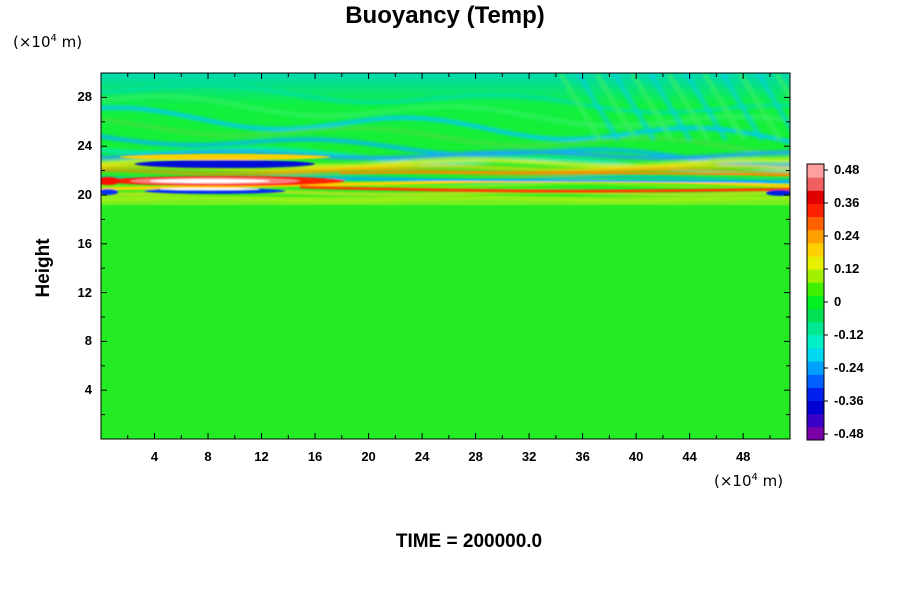  I want to click on chart-title: Buoyancy (Temp), so click(445, 15).